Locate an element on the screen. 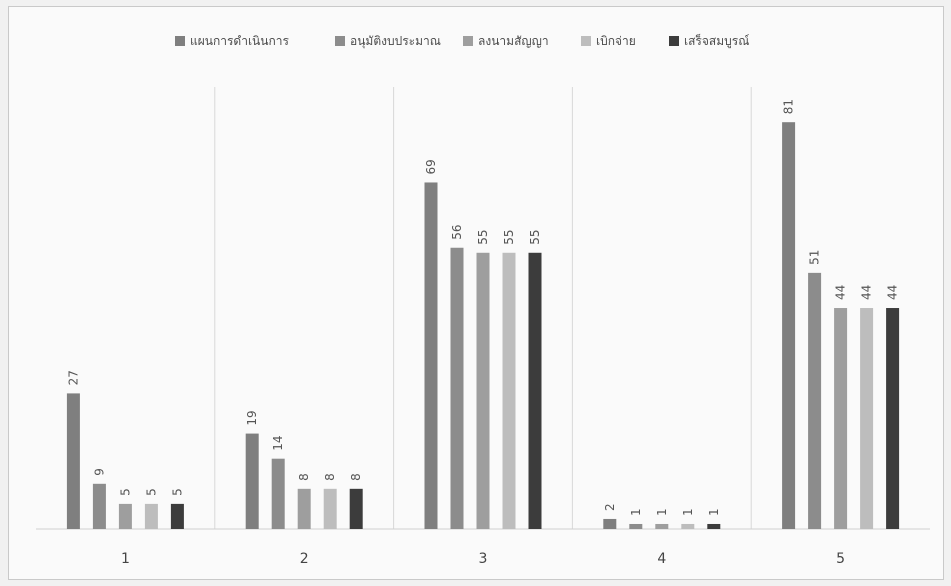 This screenshot has height=586, width=951. legend-label: ลงนามสัญญา is located at coordinates (513, 41).